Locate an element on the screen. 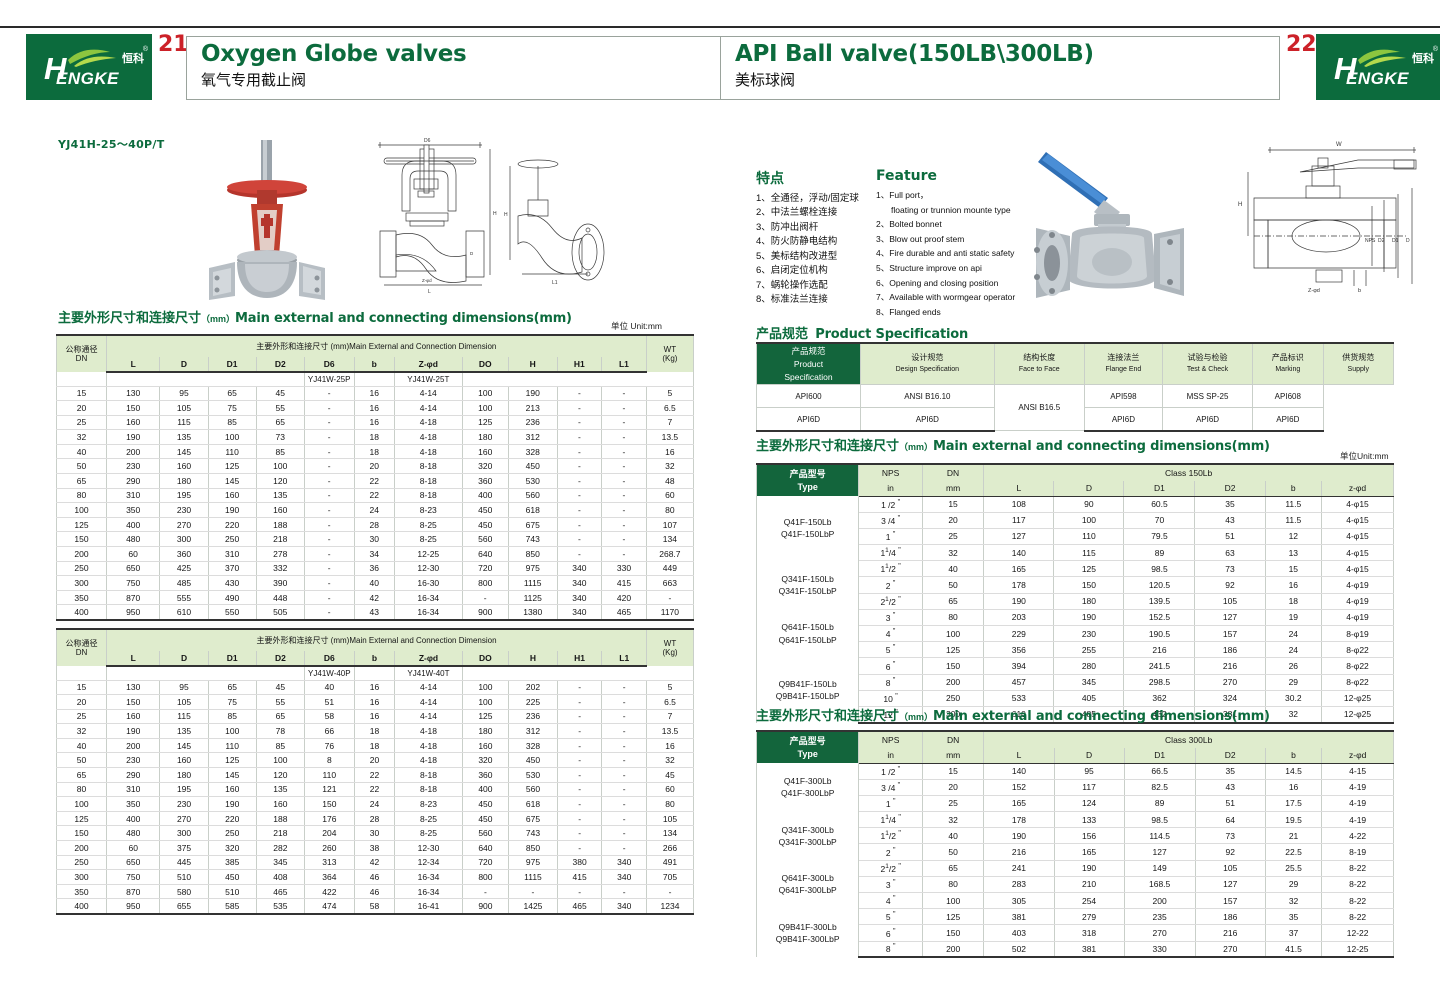  sub-model-t: YJ41W-40T is located at coordinates (428, 673).